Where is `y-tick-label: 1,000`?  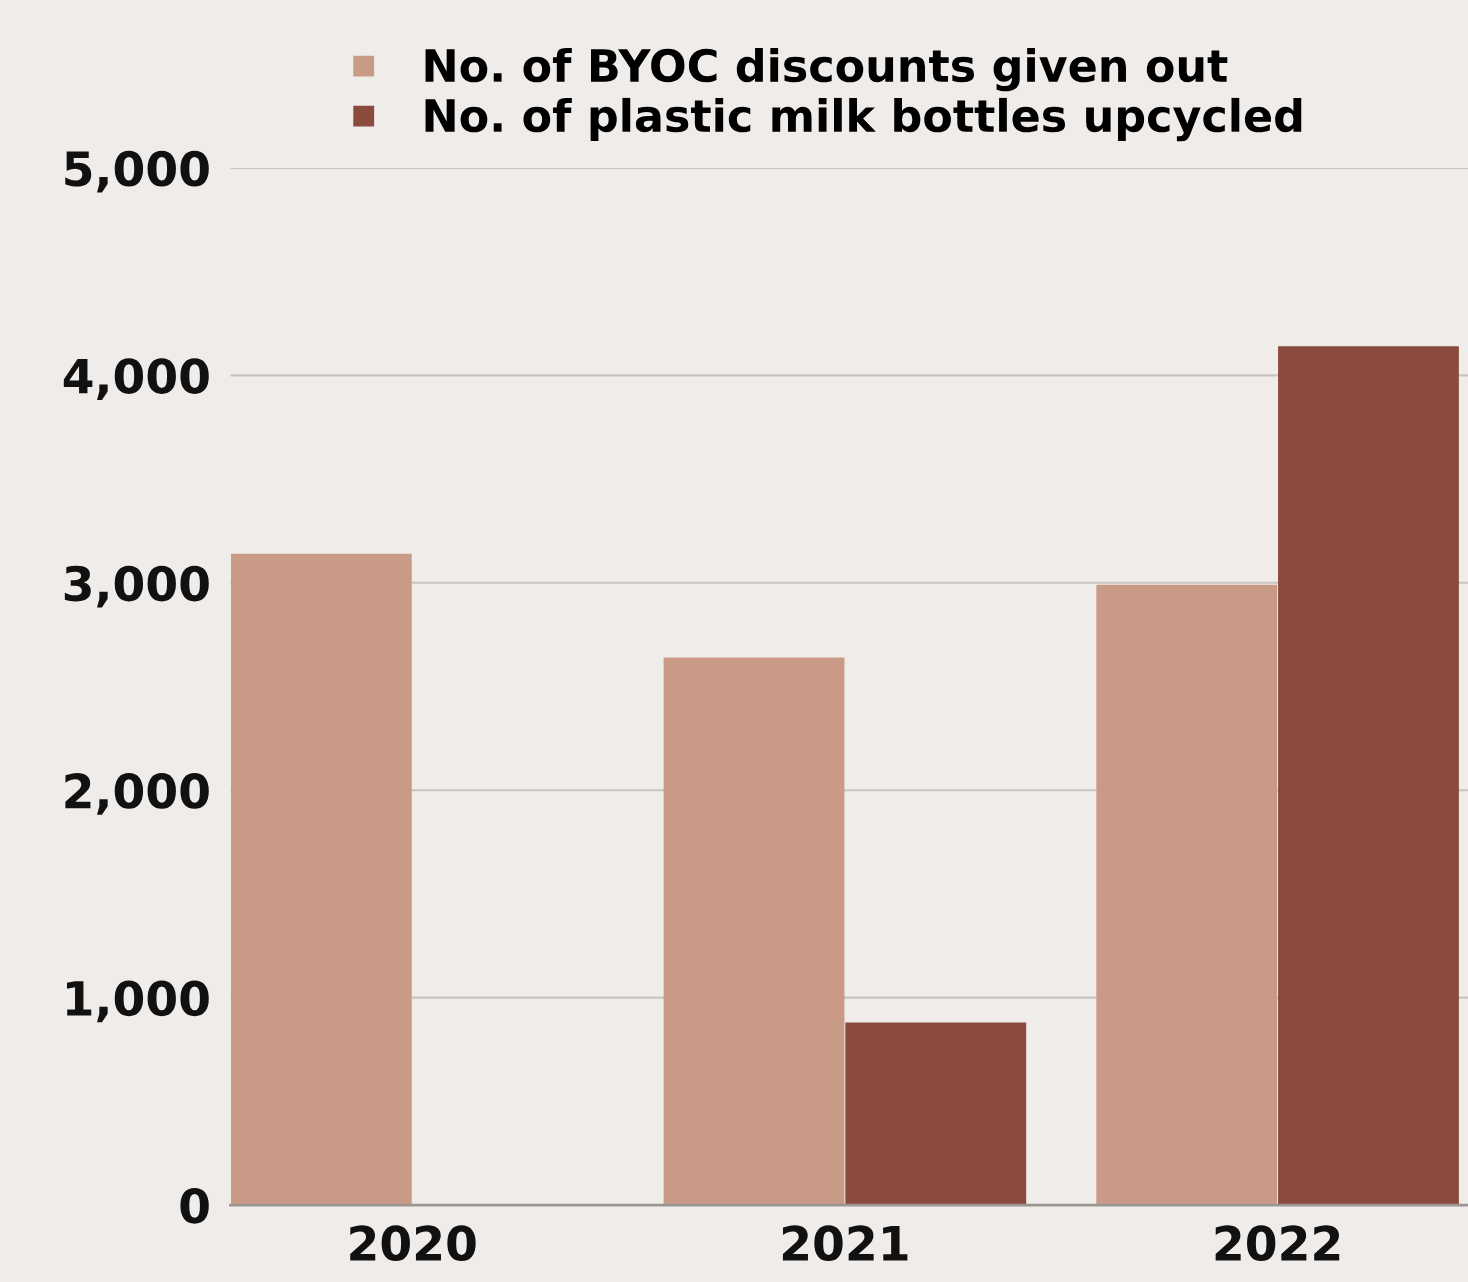 y-tick-label: 1,000 is located at coordinates (138, 1001).